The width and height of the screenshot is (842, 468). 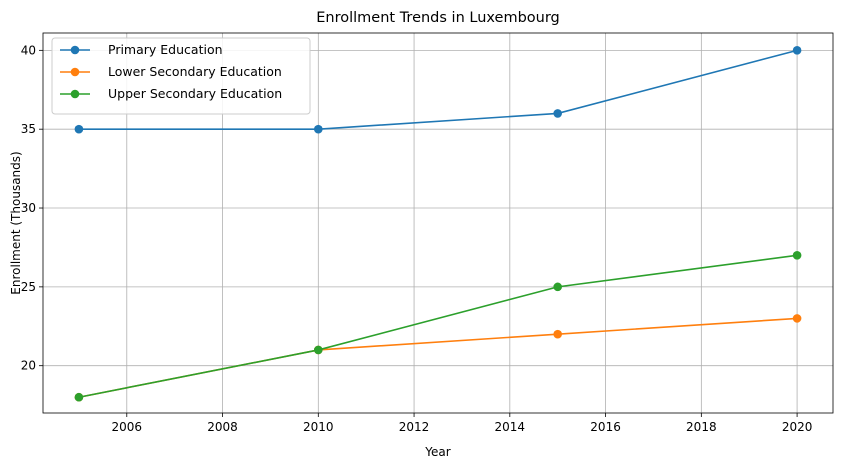 I want to click on legend-label: Primary Education, so click(x=165, y=49).